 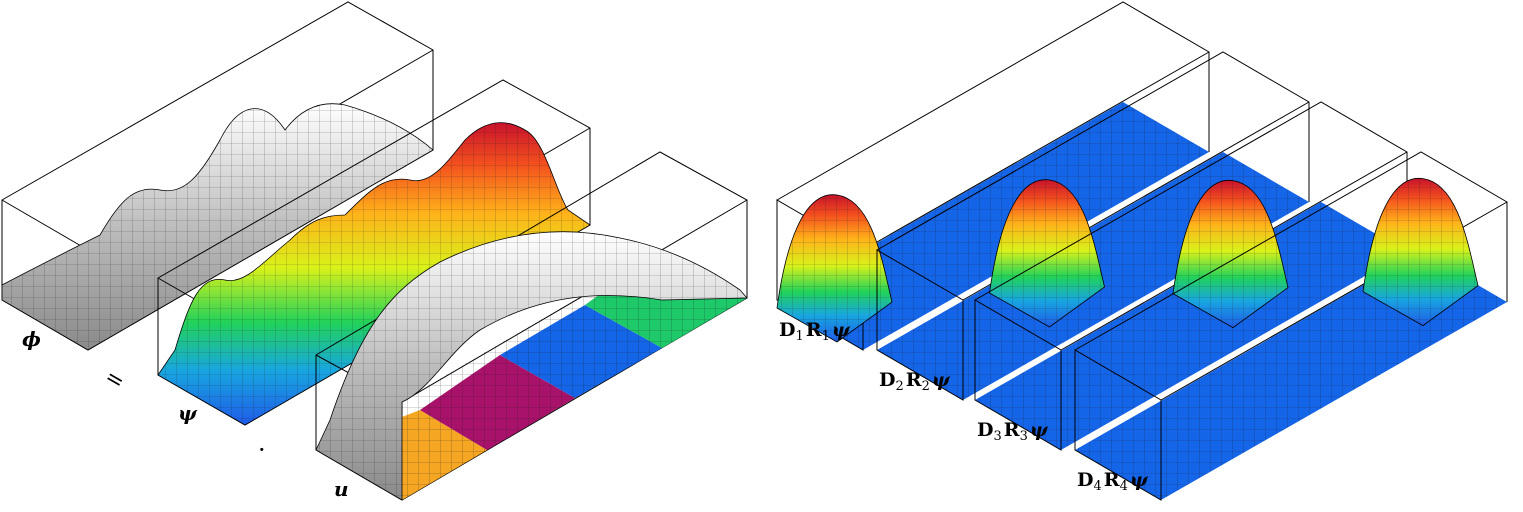 What do you see at coordinates (114, 380) in the screenshot?
I see `equals-sign: =` at bounding box center [114, 380].